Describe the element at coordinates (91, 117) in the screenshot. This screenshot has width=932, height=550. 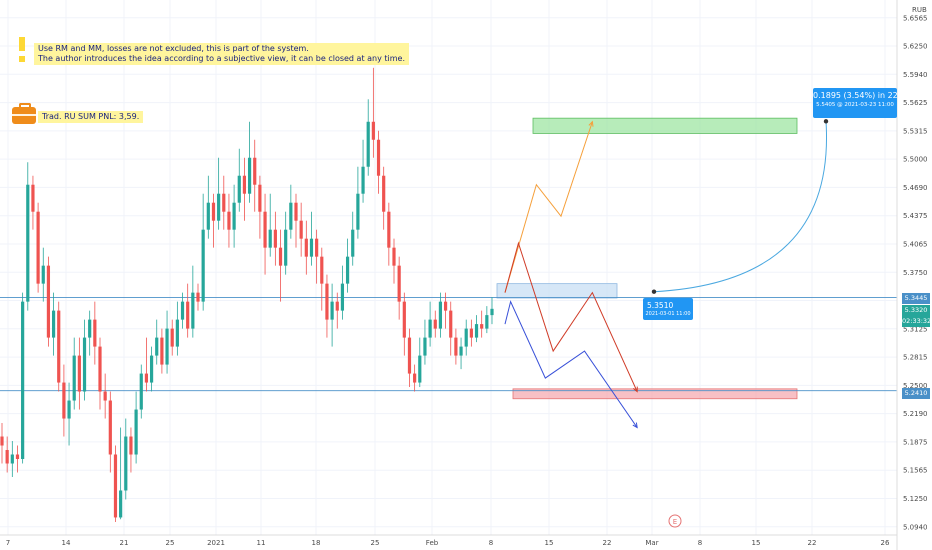
I see `pnl-note: Trad. RU SUM PNL: 3,59.` at that location.